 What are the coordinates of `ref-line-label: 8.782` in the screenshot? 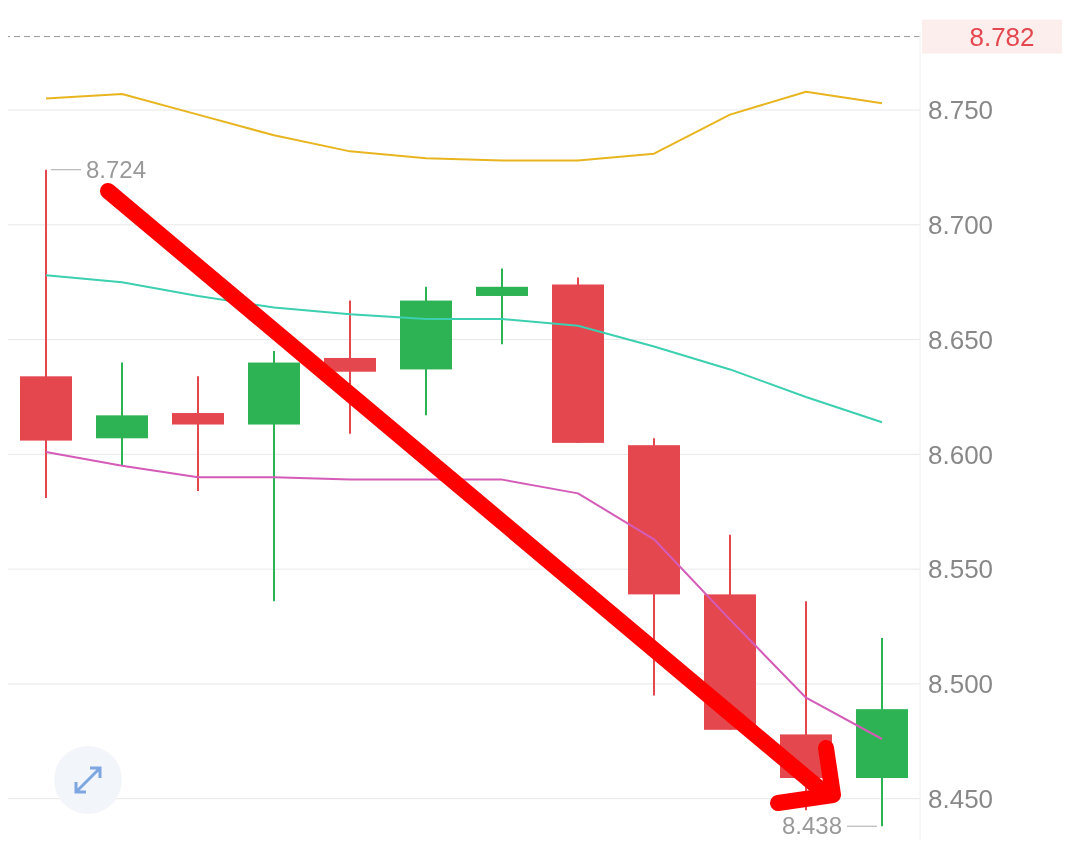 It's located at (1002, 36).